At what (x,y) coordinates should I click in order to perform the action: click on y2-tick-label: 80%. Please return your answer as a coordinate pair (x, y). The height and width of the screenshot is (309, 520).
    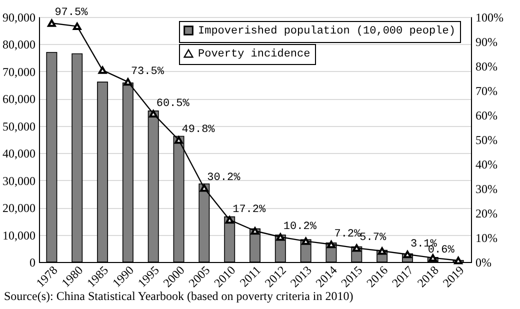
    Looking at the image, I should click on (487, 67).